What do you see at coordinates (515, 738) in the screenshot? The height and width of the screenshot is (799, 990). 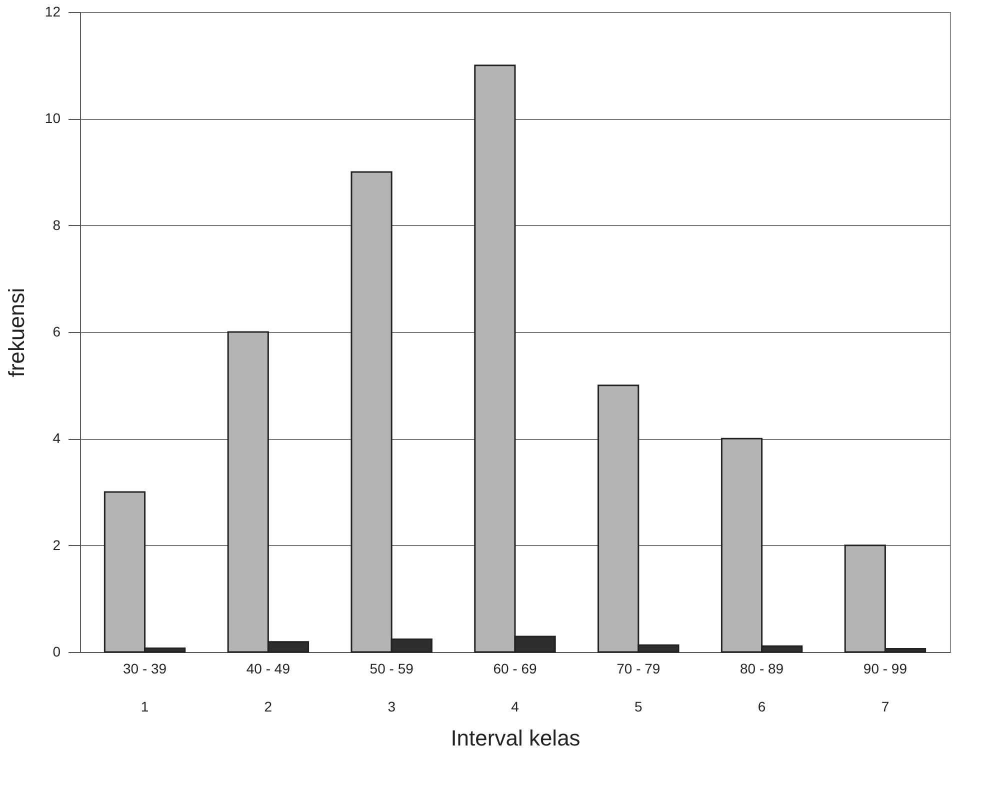 I see `x-axis-title: Interval kelas` at bounding box center [515, 738].